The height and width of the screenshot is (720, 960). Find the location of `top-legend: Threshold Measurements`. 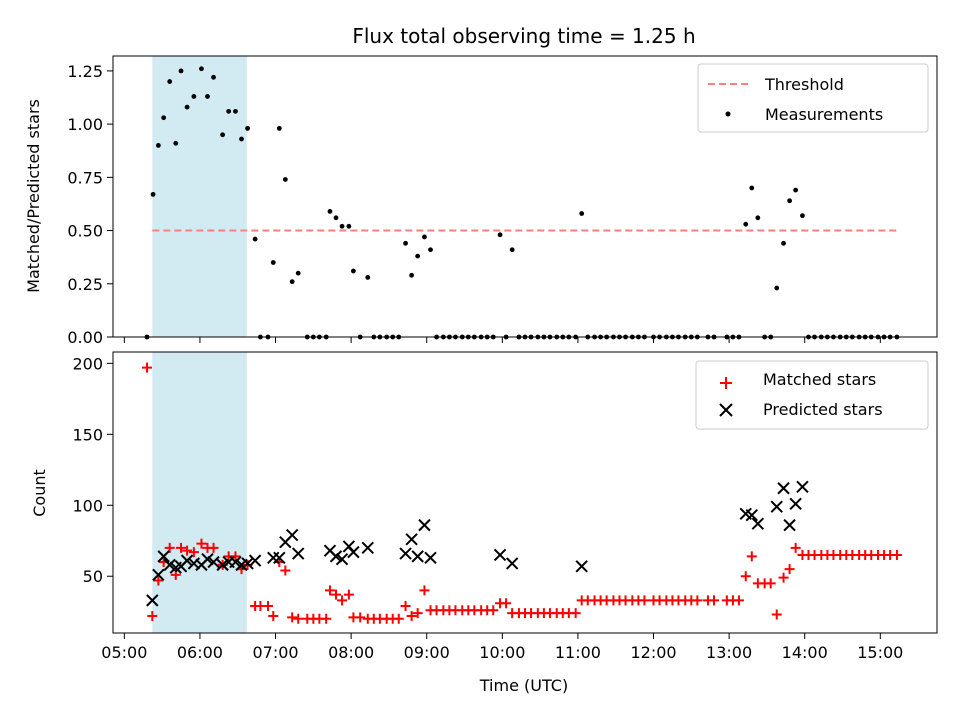

top-legend: Threshold Measurements is located at coordinates (813, 98).